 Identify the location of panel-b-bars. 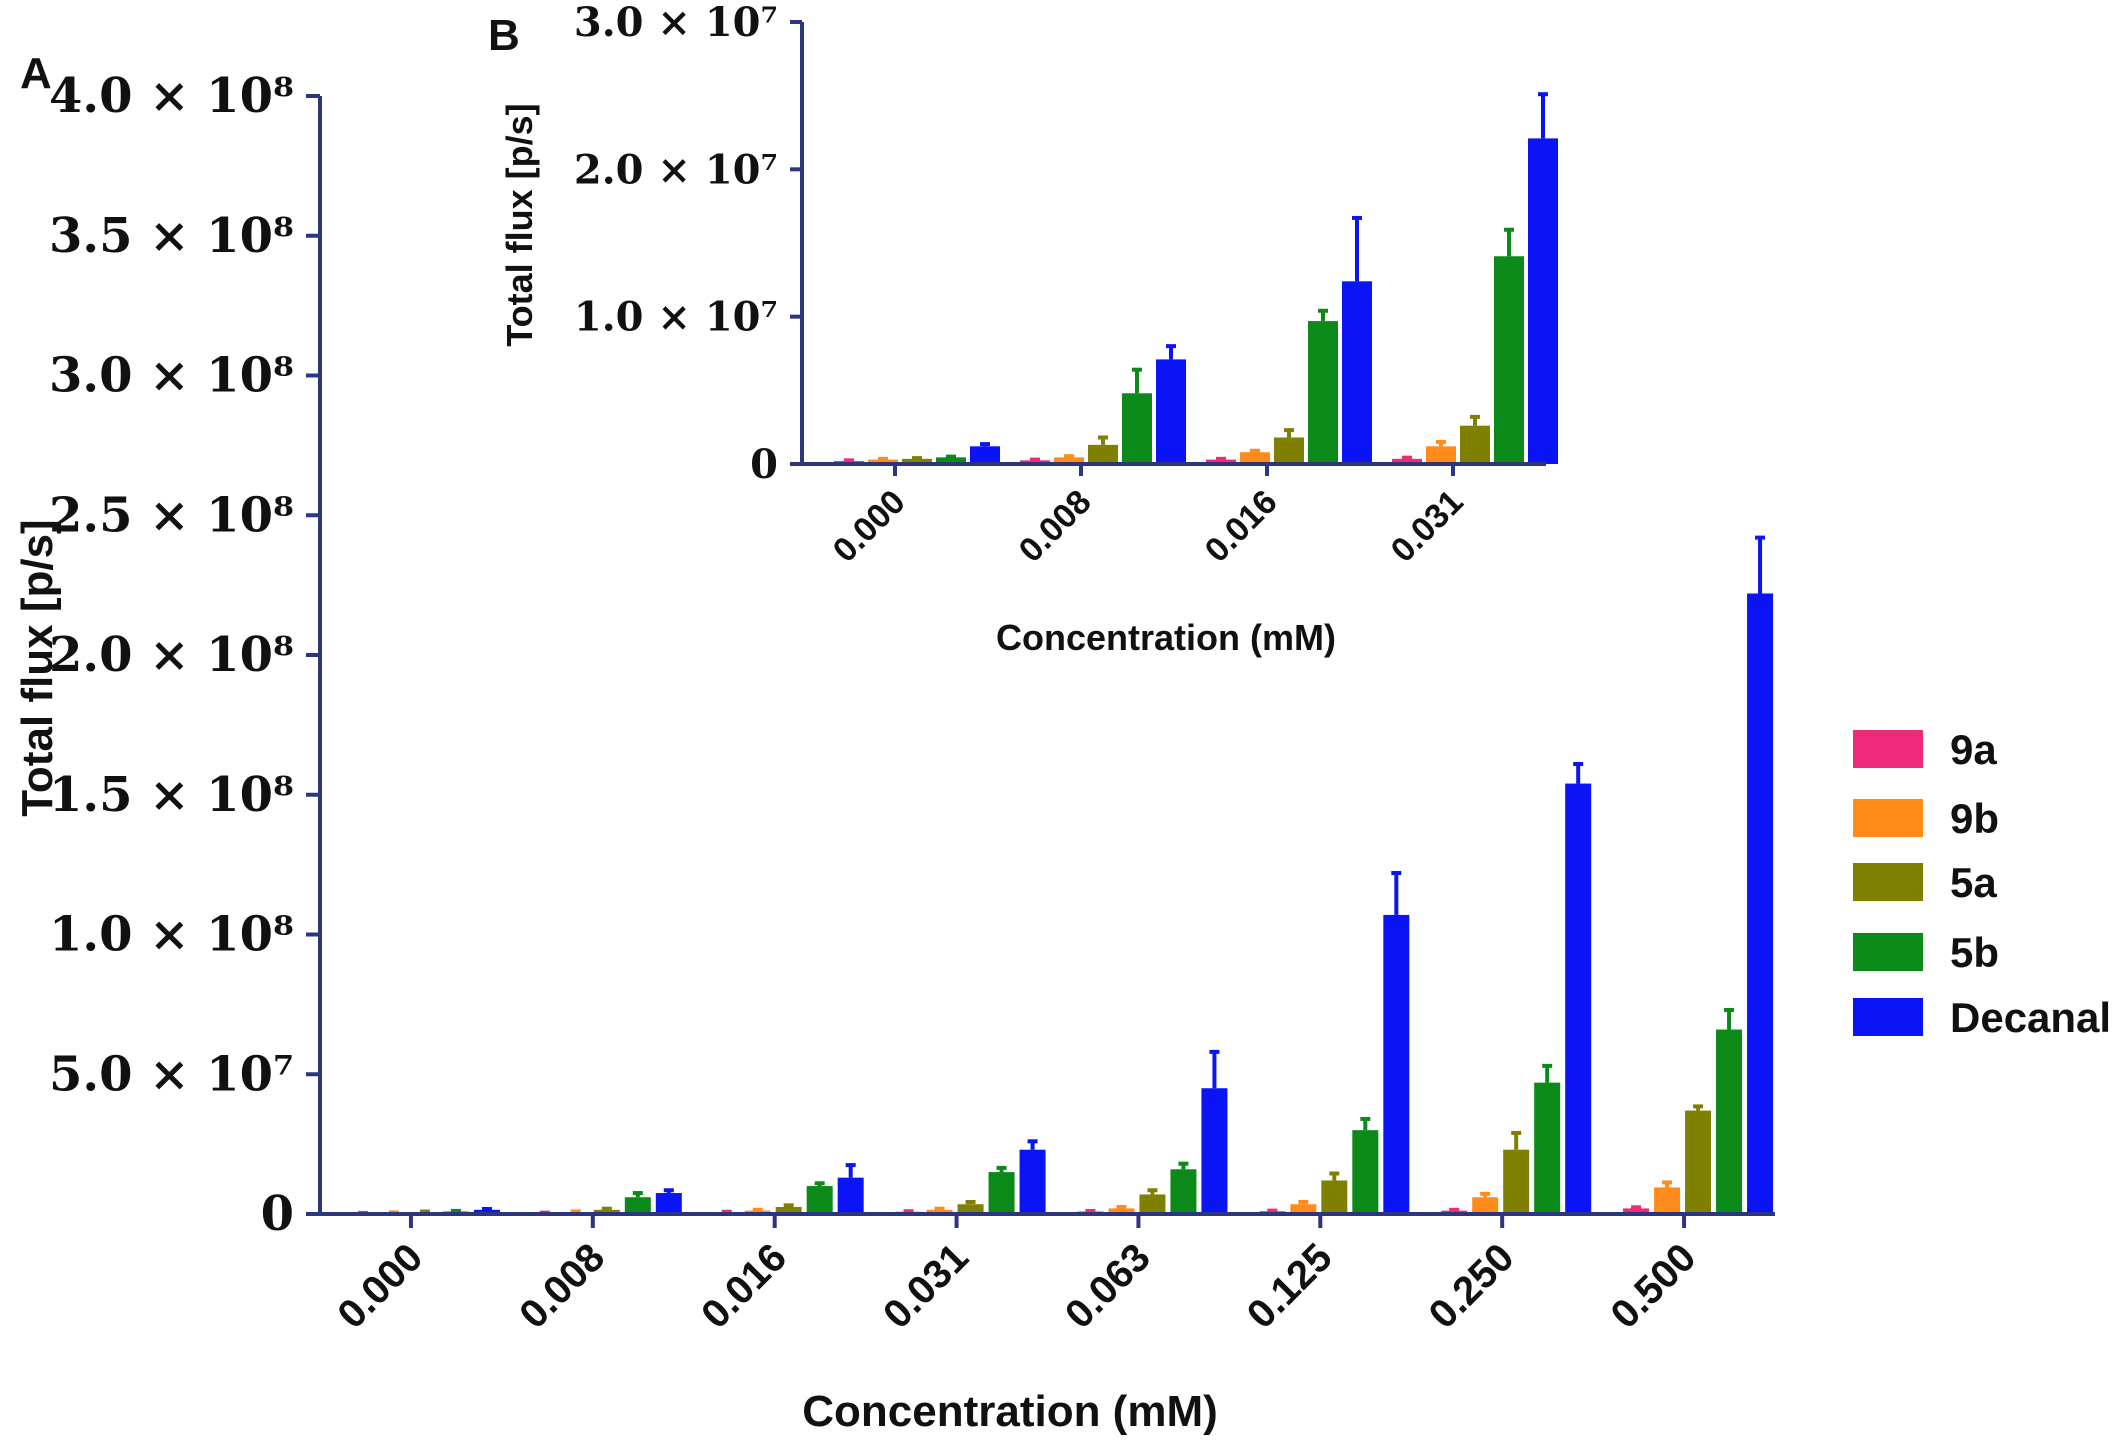
(1196, 278).